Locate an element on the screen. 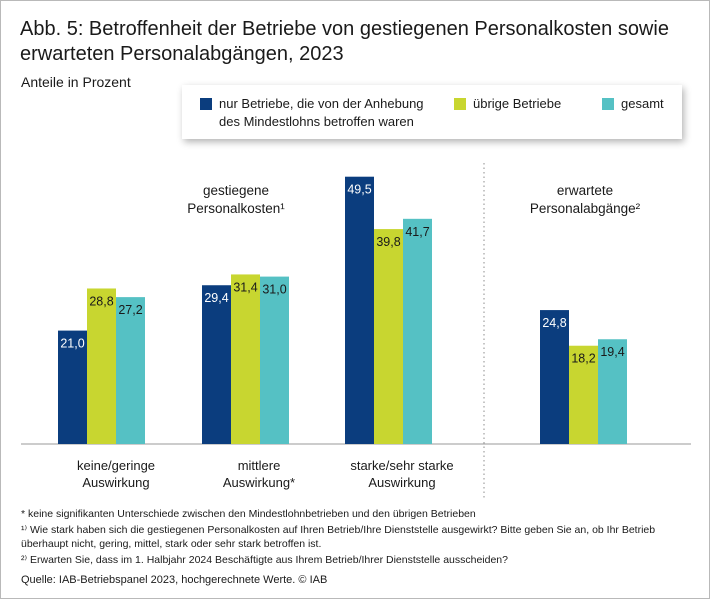 This screenshot has height=599, width=710. category-label-2: starke/sehr starke Auswirkung is located at coordinates (401, 474).